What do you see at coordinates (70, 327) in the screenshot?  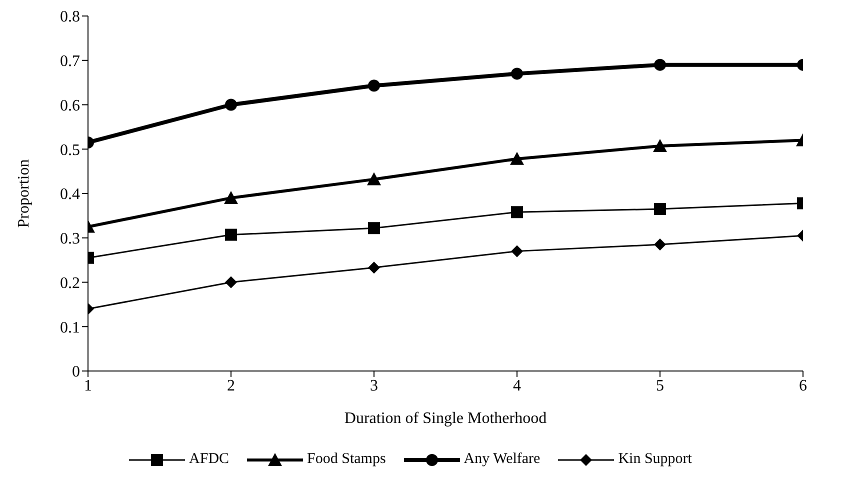 I see `y-tick-label: 0.1` at bounding box center [70, 327].